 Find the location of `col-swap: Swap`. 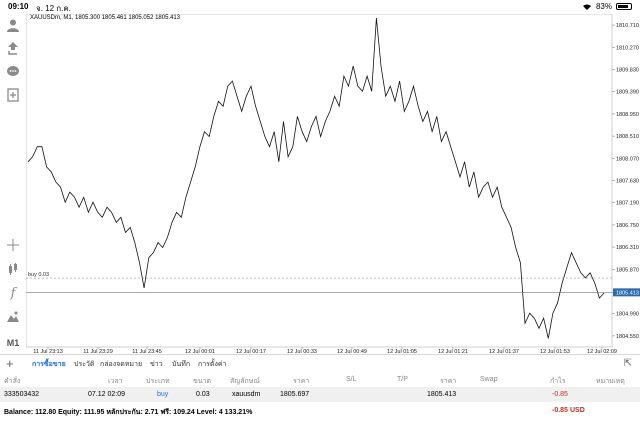

col-swap: Swap is located at coordinates (489, 379).